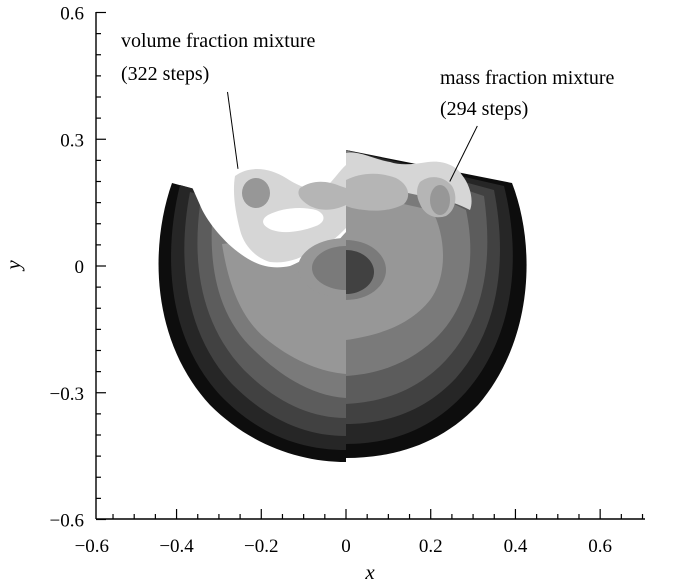 The width and height of the screenshot is (700, 584). Describe the element at coordinates (67, 394) in the screenshot. I see `y-tick-label: −0.3` at that location.